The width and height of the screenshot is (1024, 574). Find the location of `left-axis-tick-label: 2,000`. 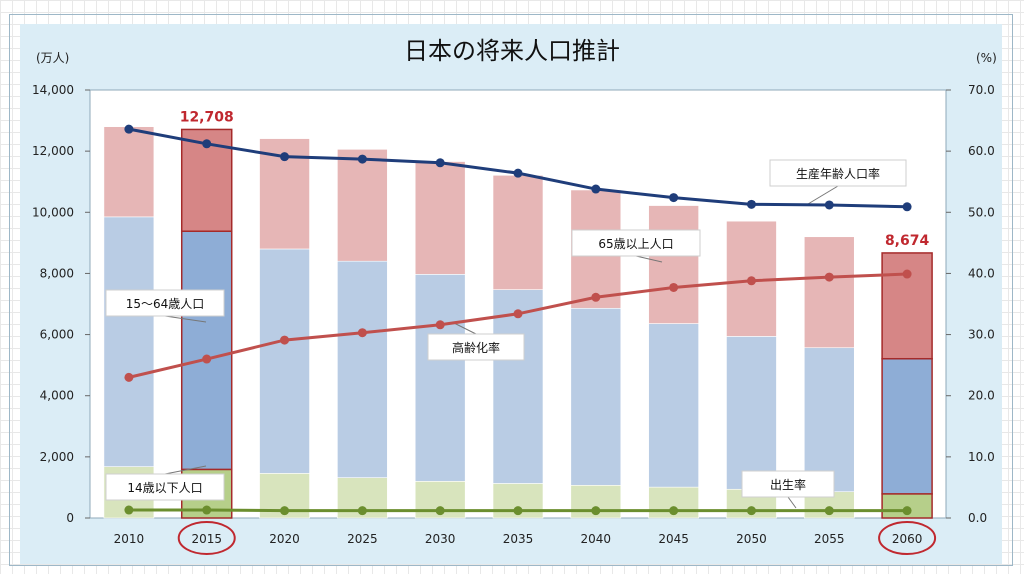

left-axis-tick-label: 2,000 is located at coordinates (57, 457).